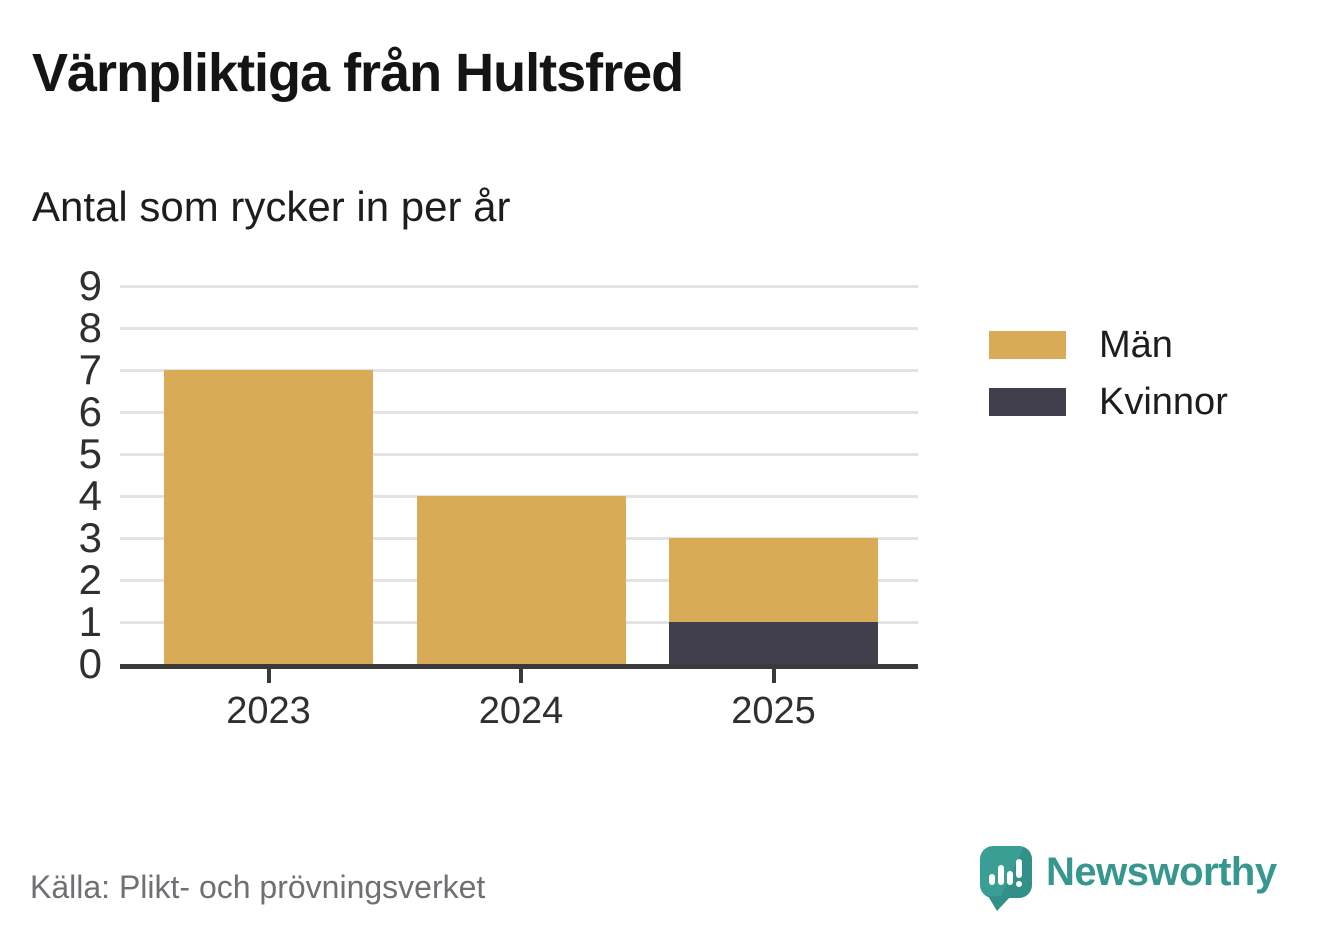 Image resolution: width=1322 pixels, height=939 pixels. What do you see at coordinates (1136, 344) in the screenshot?
I see `legend-label-män: Män` at bounding box center [1136, 344].